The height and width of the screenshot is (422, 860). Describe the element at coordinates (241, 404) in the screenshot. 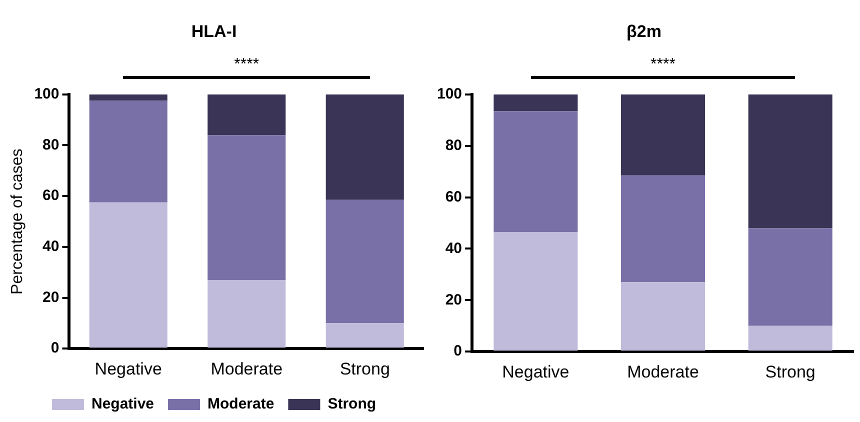

I see `legend-label: Moderate` at that location.